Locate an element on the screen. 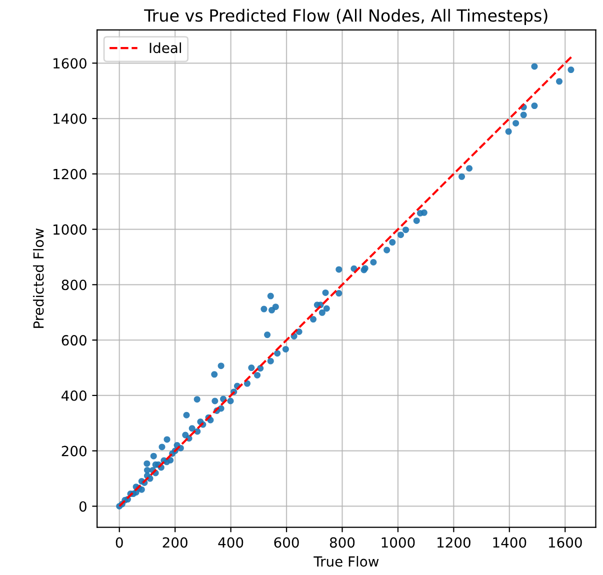 Image resolution: width=603 pixels, height=575 pixels. y-tick-label: 800 is located at coordinates (74, 285).